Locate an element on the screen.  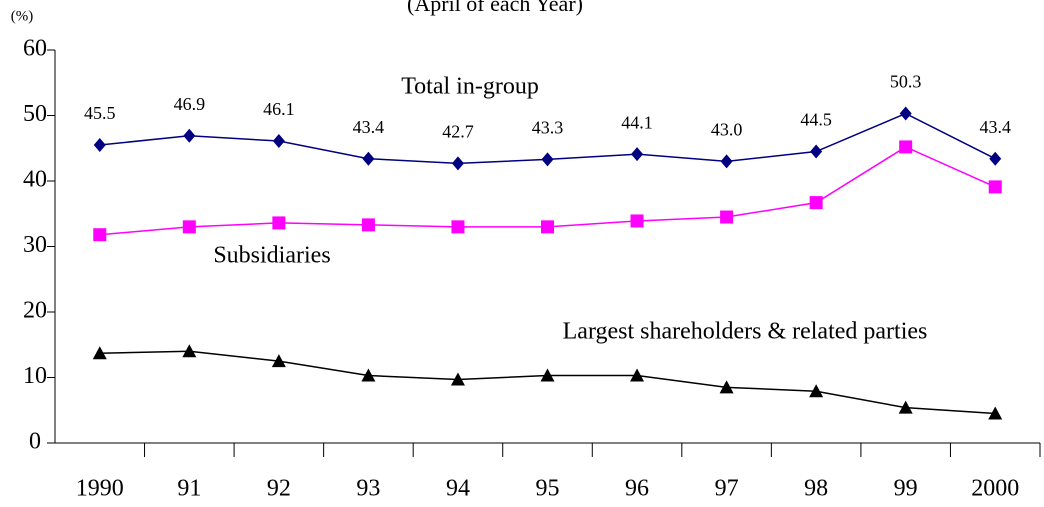
y-tick-label: 20 is located at coordinates (35, 311).